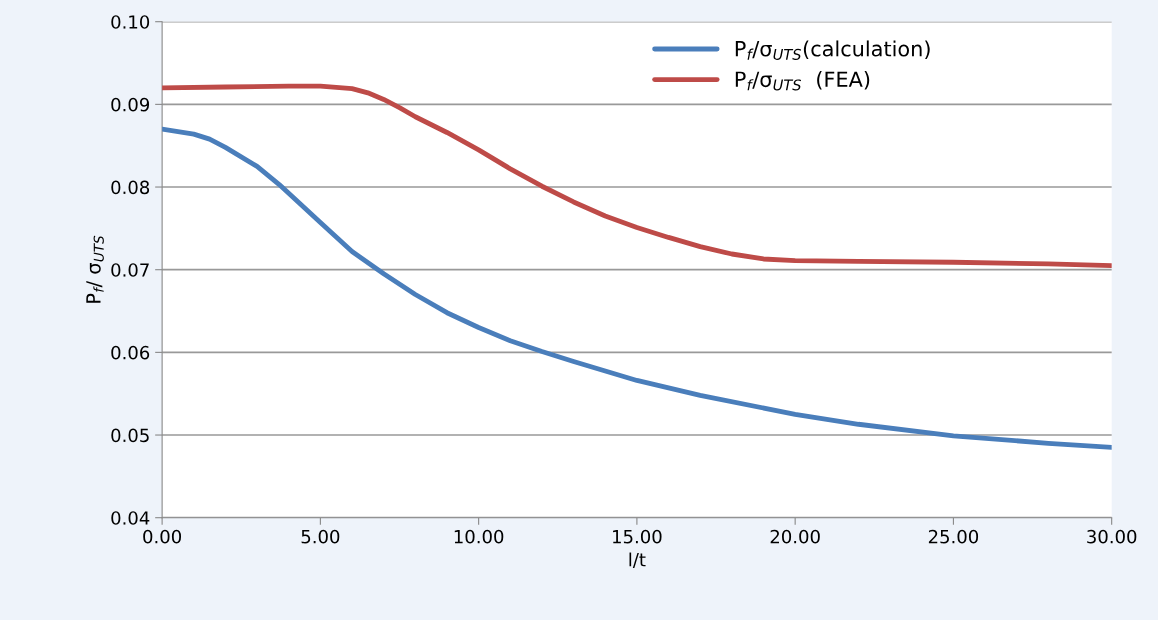 The height and width of the screenshot is (620, 1158). I want to click on x-tick-label: 30.00, so click(1112, 536).